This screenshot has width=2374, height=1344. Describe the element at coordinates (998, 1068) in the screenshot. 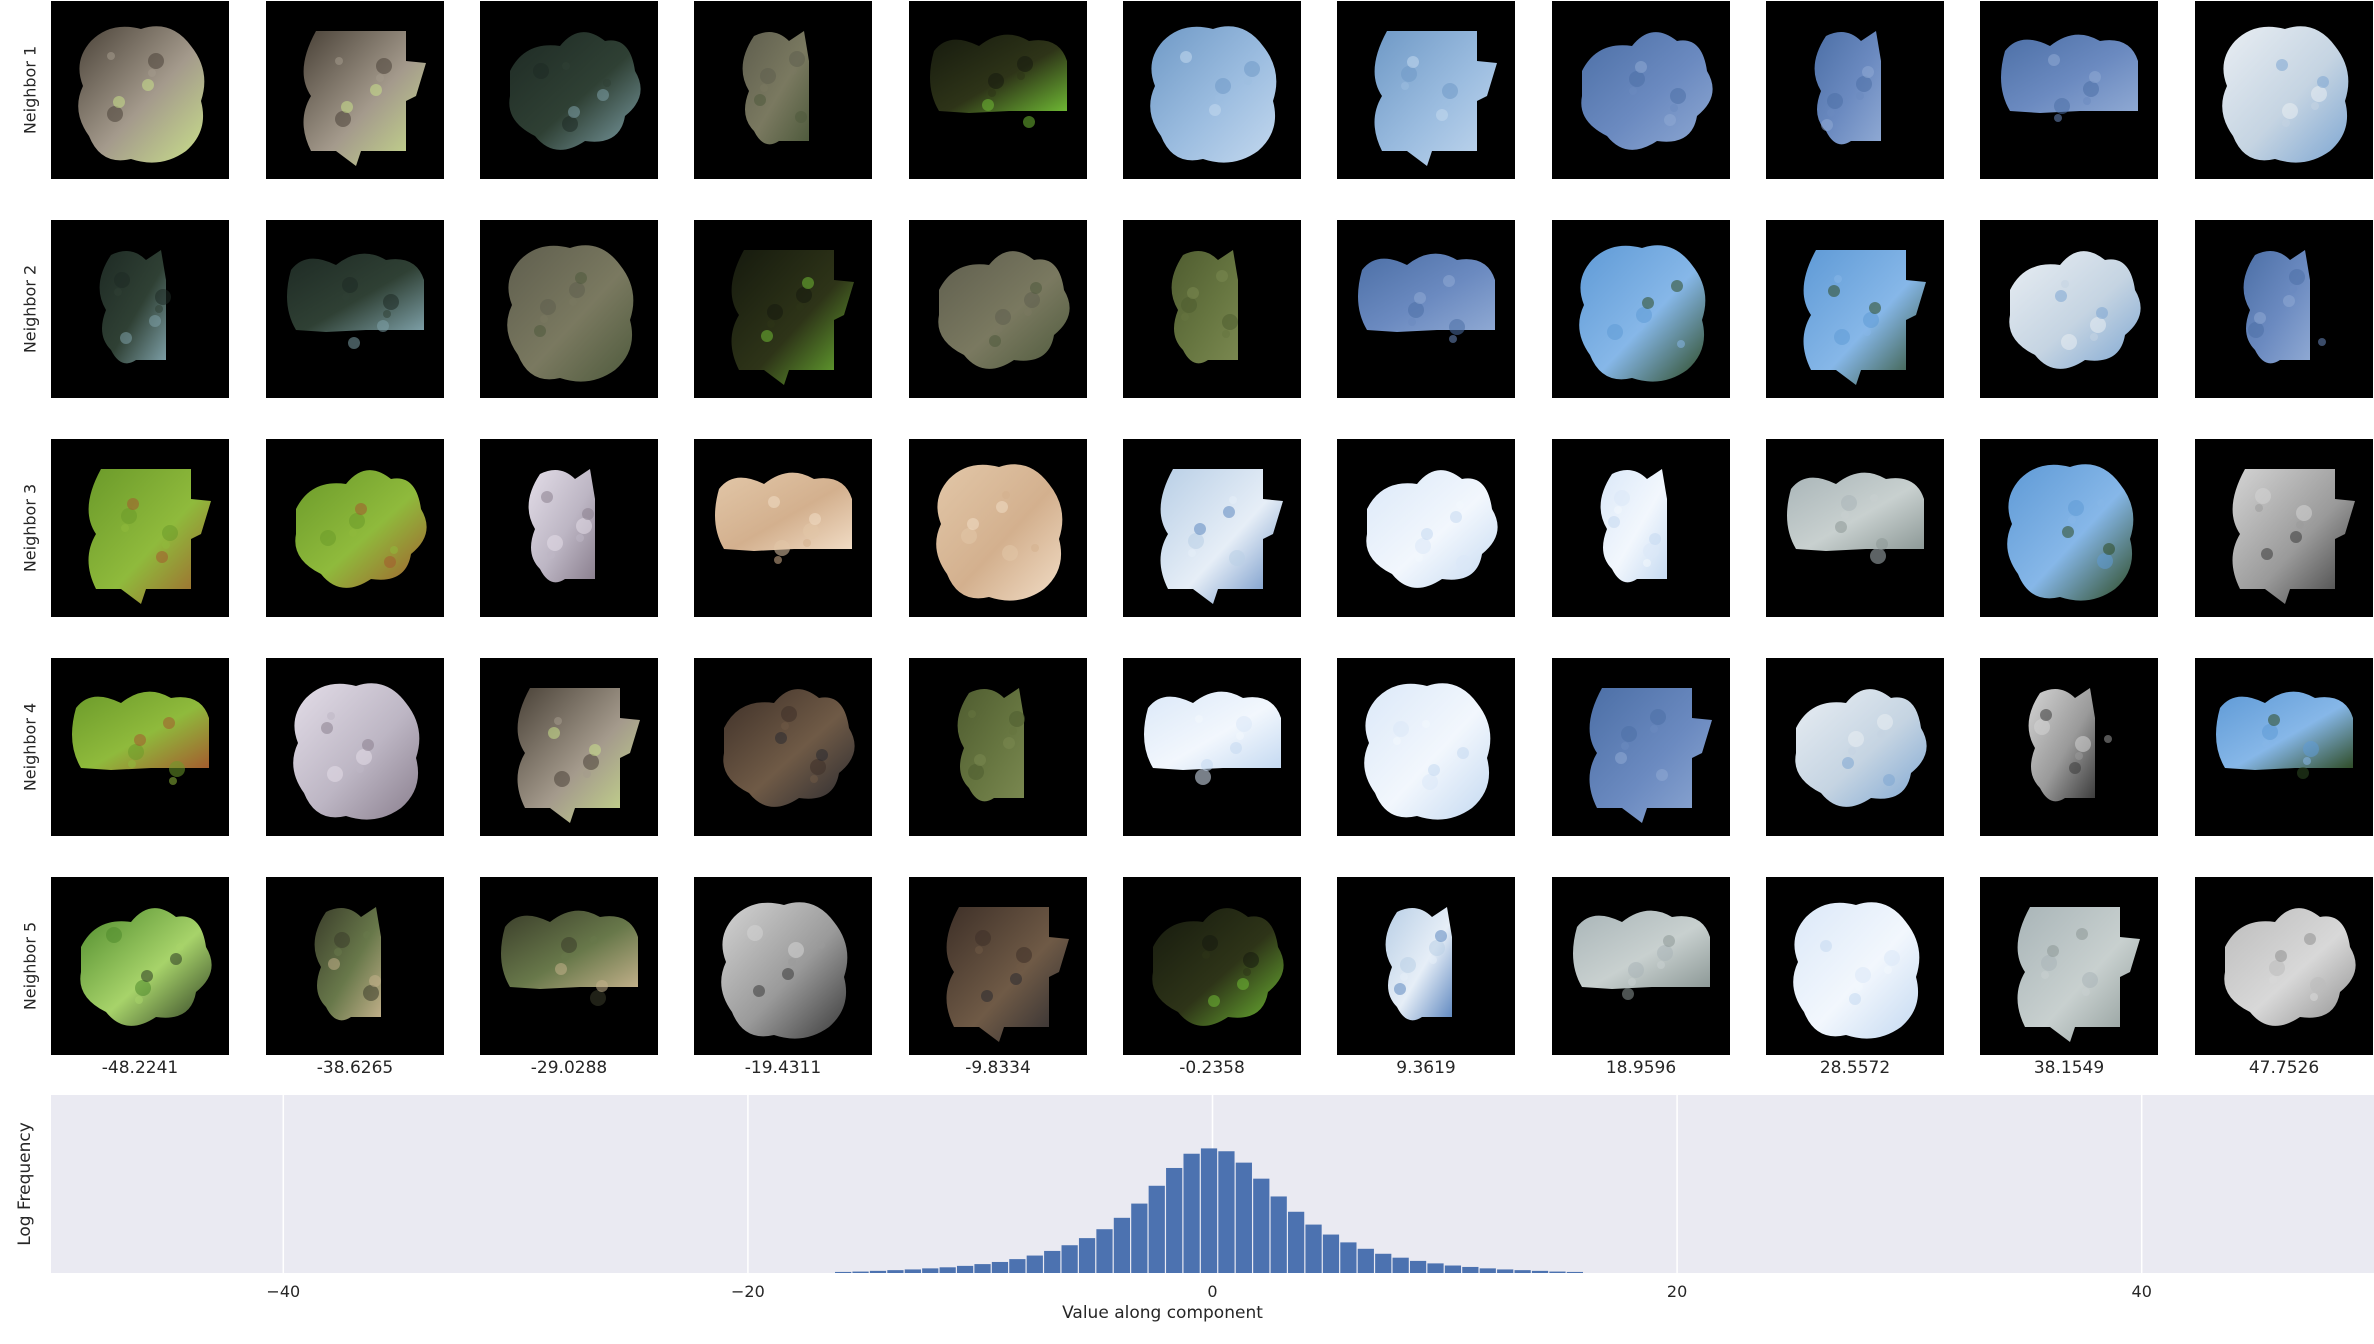

I see `column-value-label: -9.8334` at that location.